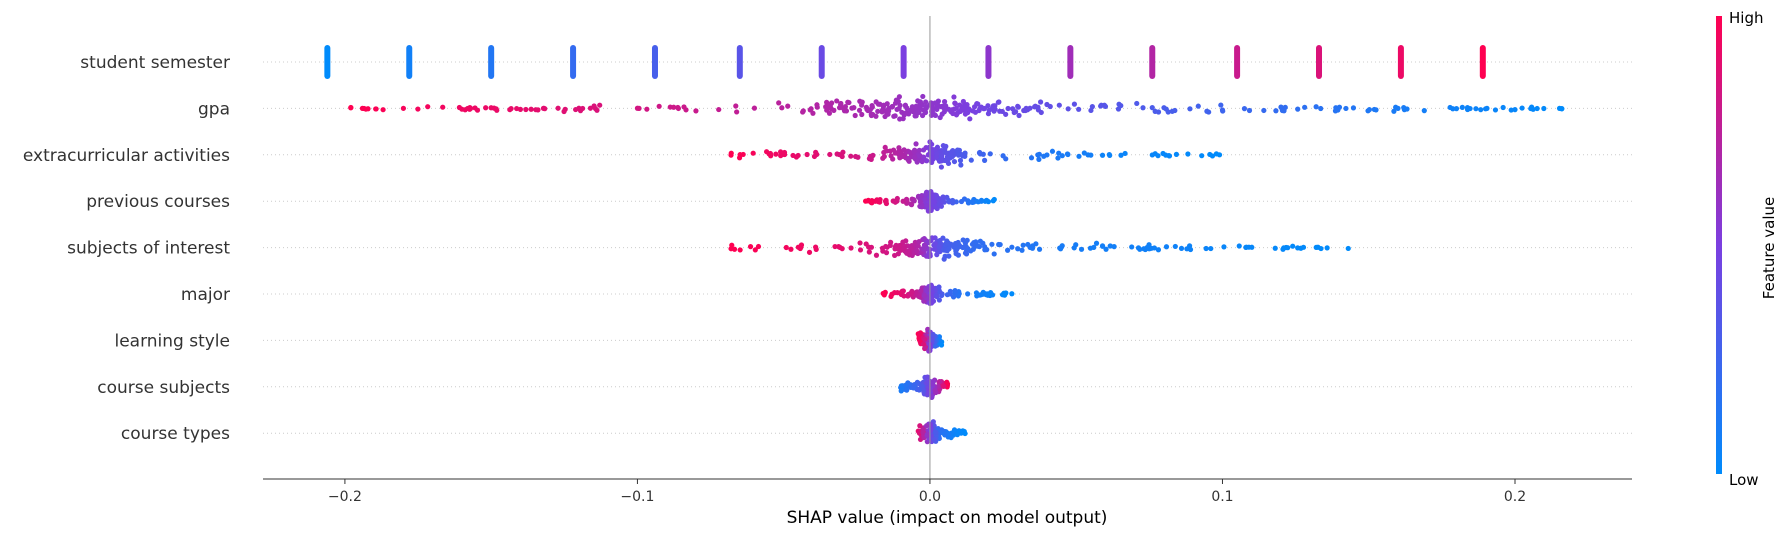 The height and width of the screenshot is (536, 1785). What do you see at coordinates (1746, 18) in the screenshot?
I see `colorbar-high-label: High` at bounding box center [1746, 18].